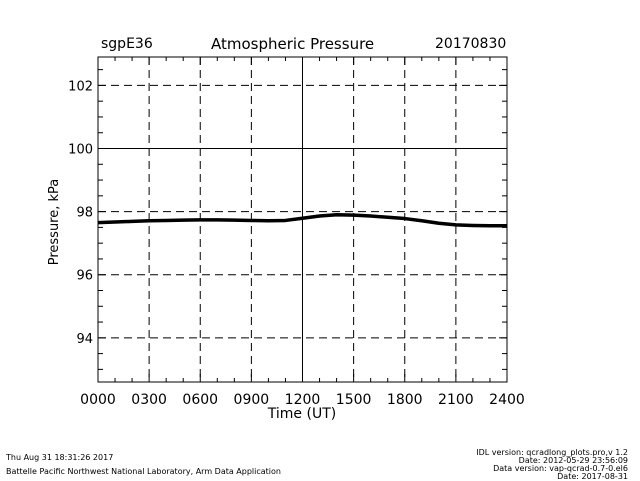  I want to click on footer-idl-date: Date: 2012-05-29 23:56:09, so click(573, 460).